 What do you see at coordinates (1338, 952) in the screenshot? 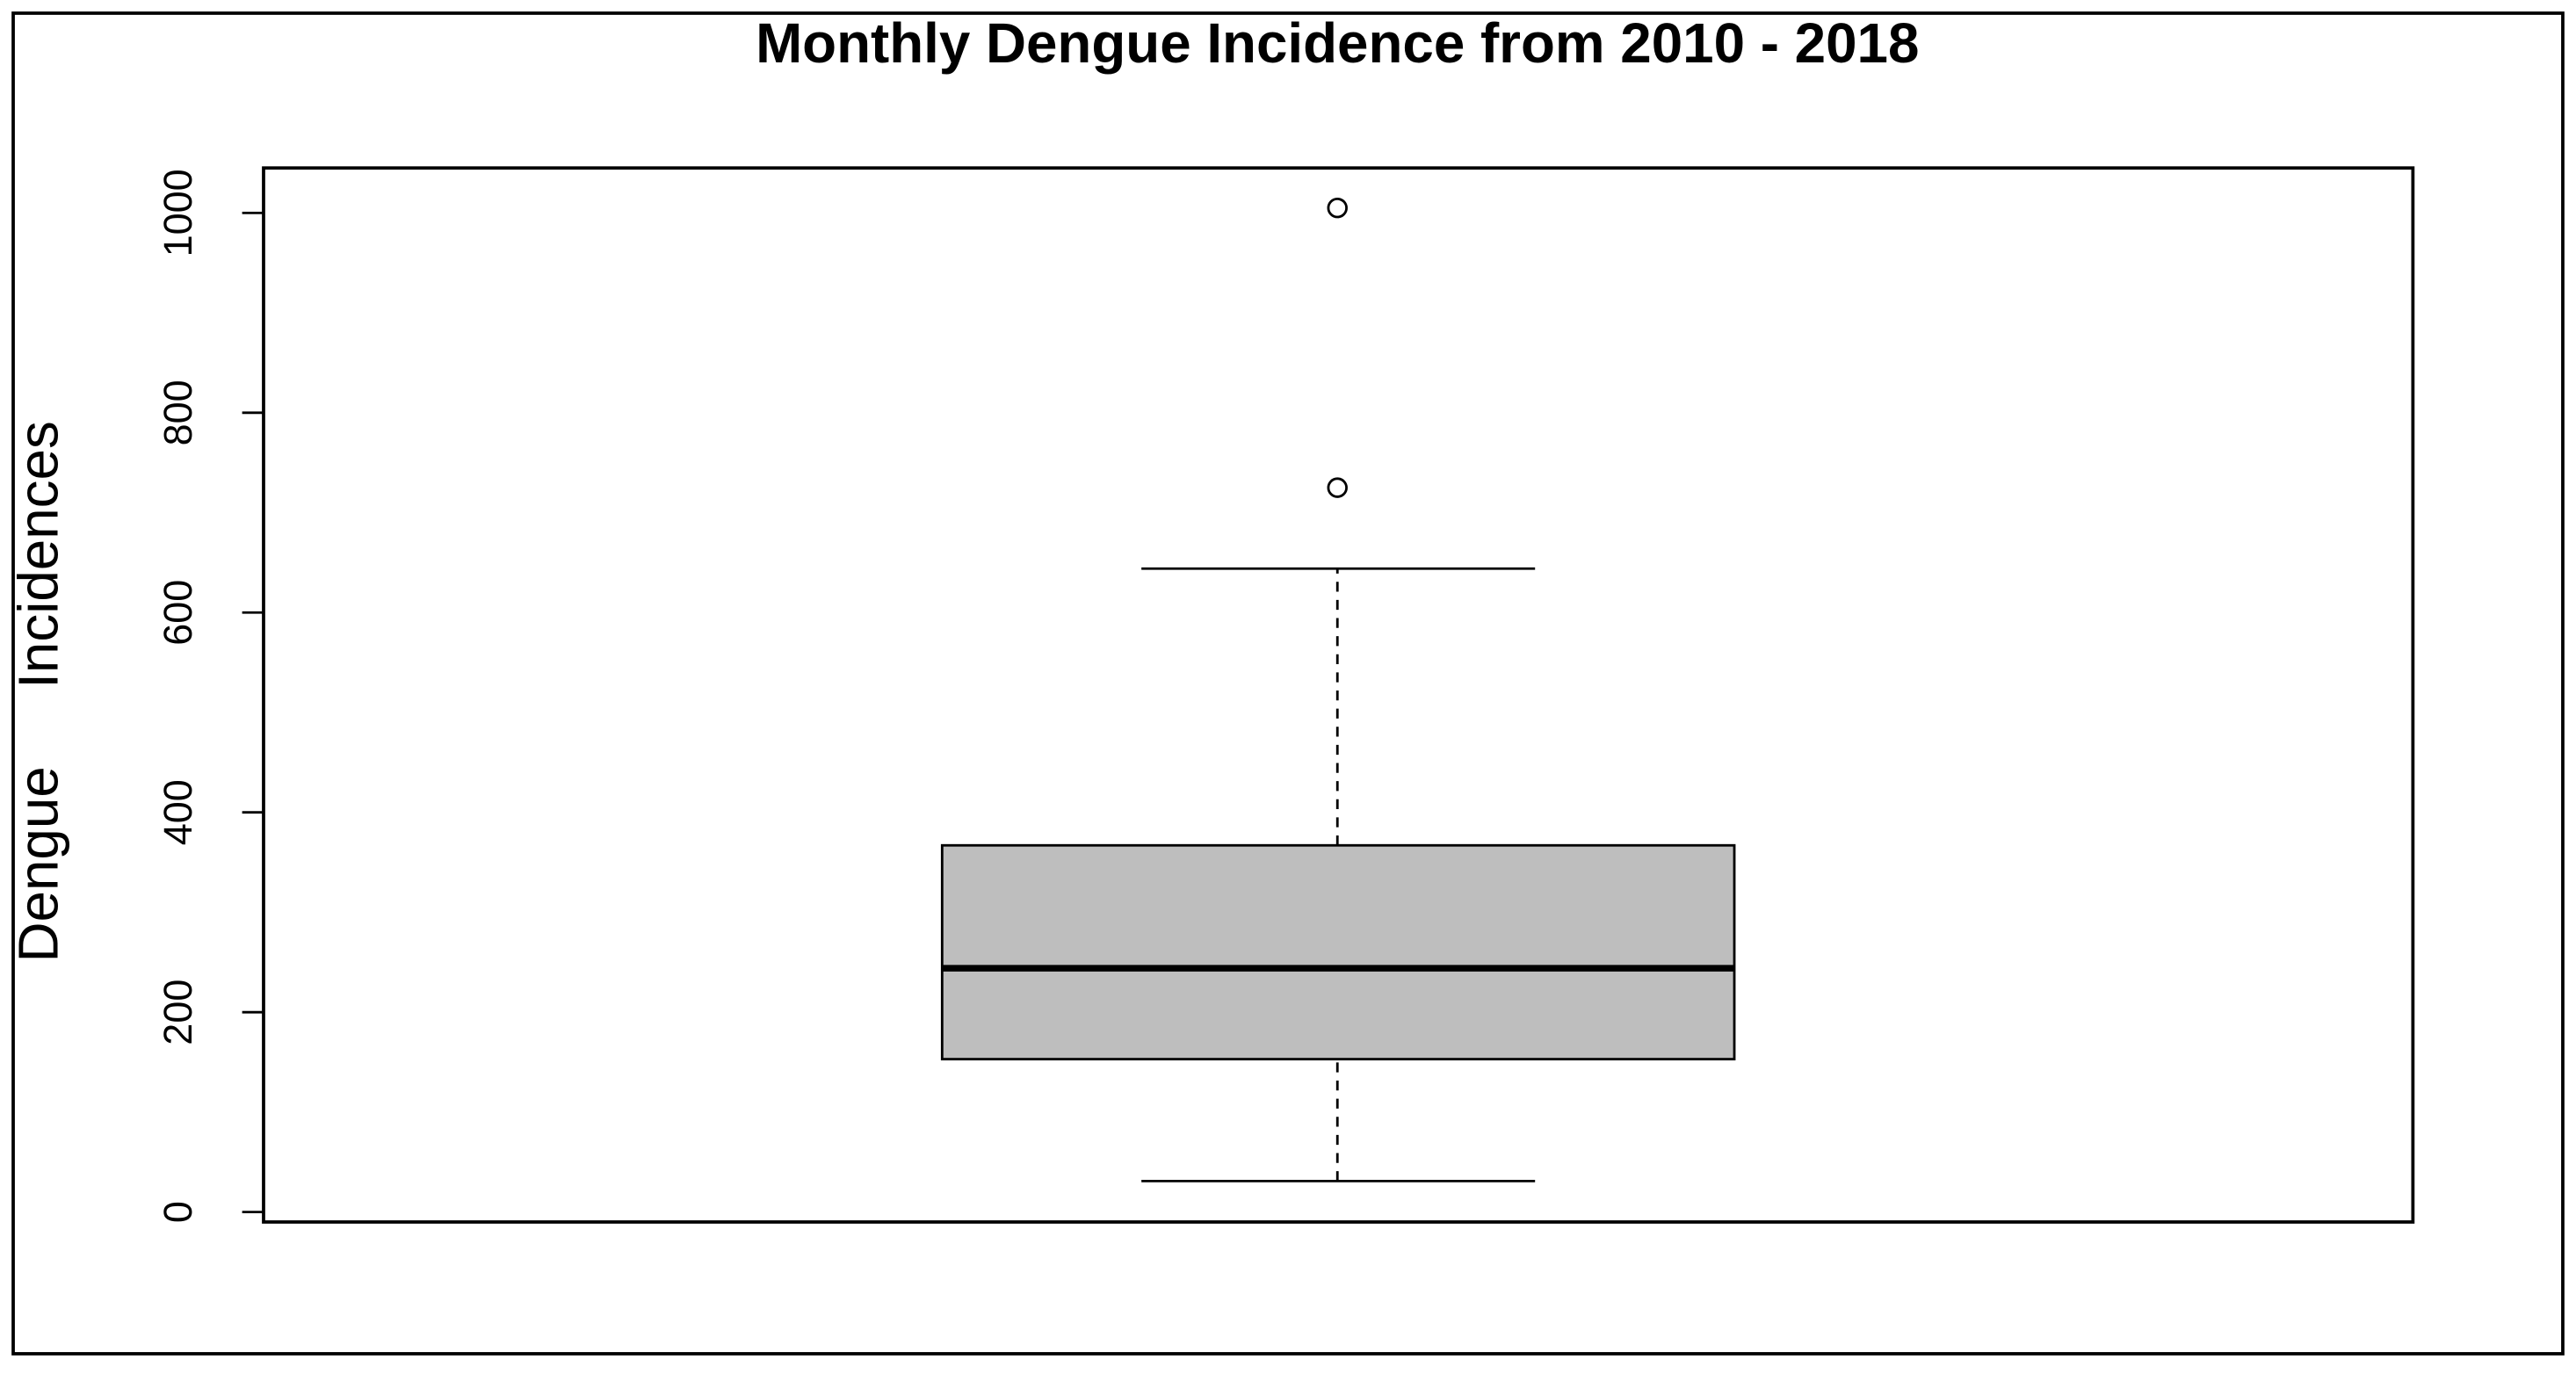
I see `box` at bounding box center [1338, 952].